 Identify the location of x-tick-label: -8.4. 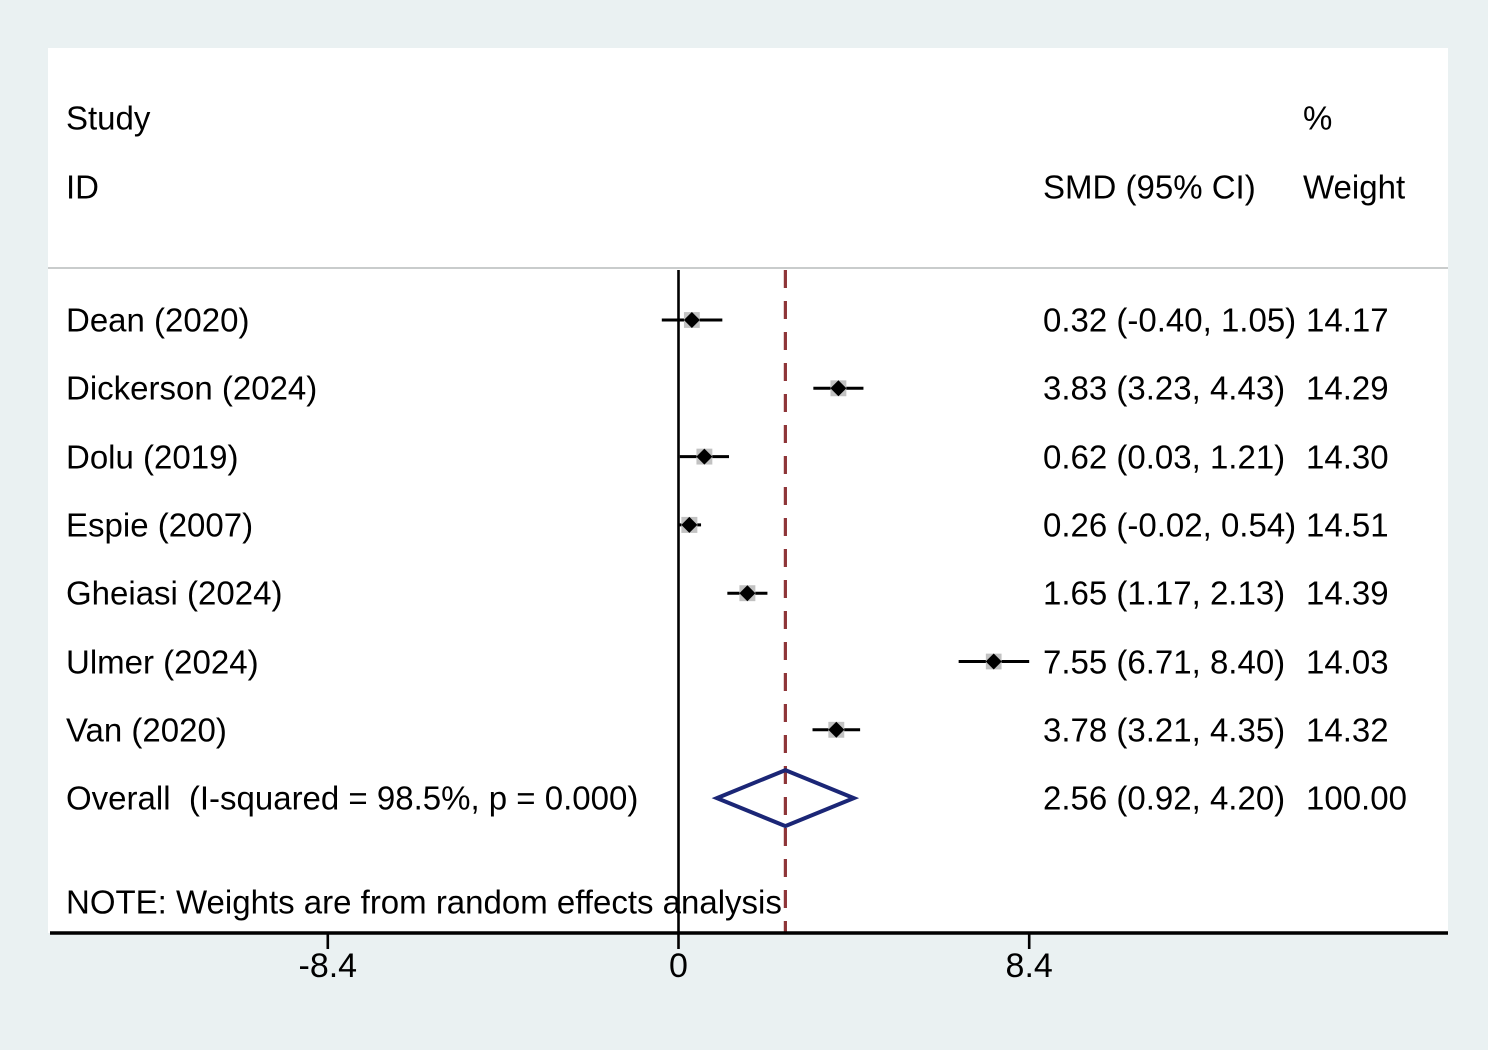
(328, 966).